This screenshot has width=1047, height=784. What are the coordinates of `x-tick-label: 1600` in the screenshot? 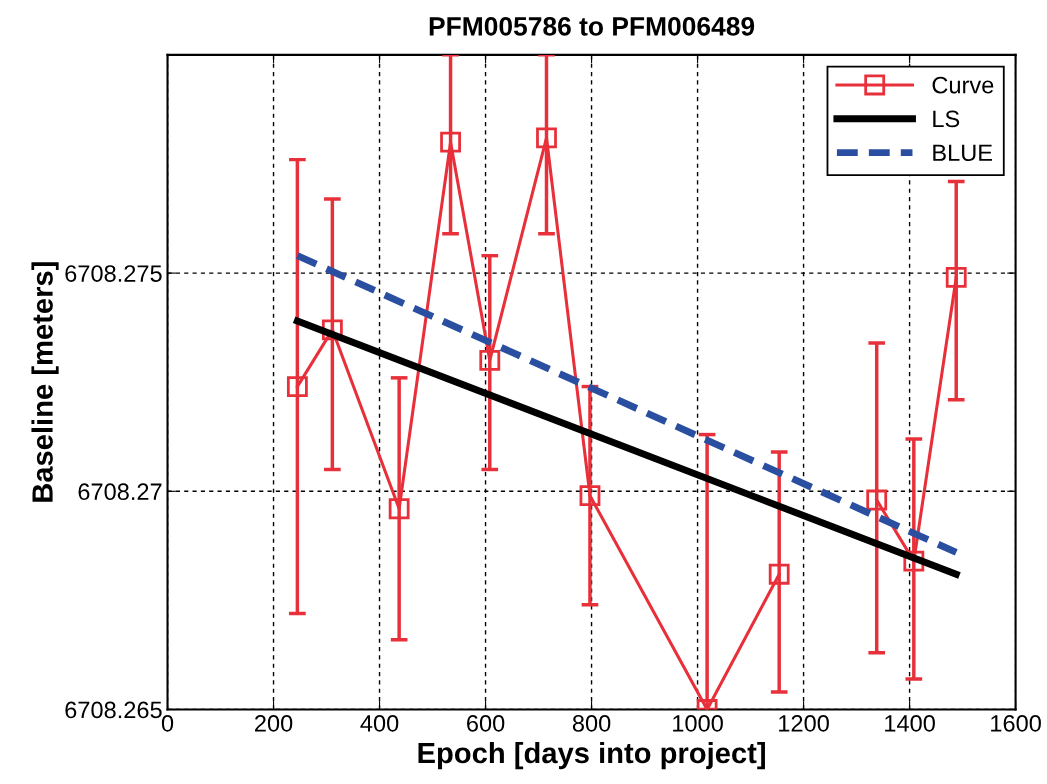 It's located at (1016, 723).